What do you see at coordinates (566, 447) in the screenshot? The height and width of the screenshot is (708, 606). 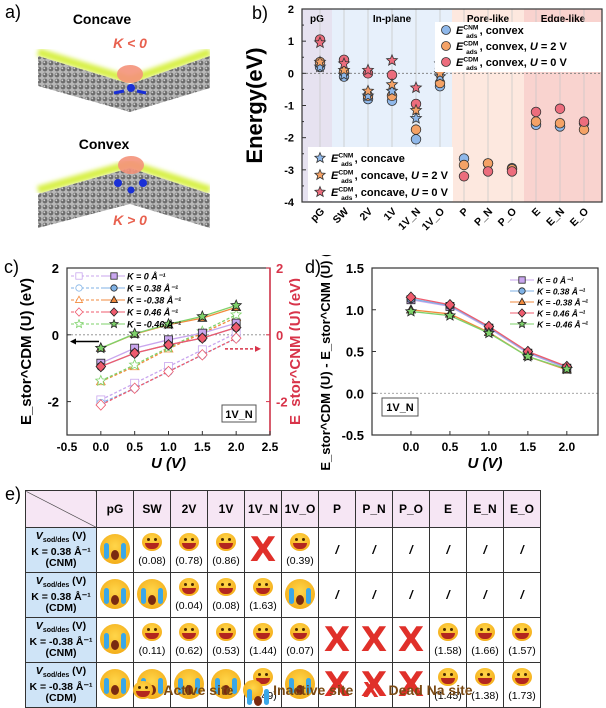 I see `x-tick-label: 2.0` at bounding box center [566, 447].